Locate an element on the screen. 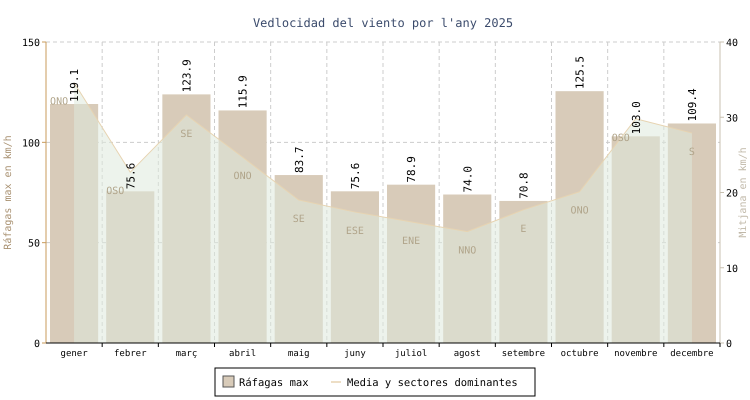  x-tick-label: juliol is located at coordinates (411, 354).